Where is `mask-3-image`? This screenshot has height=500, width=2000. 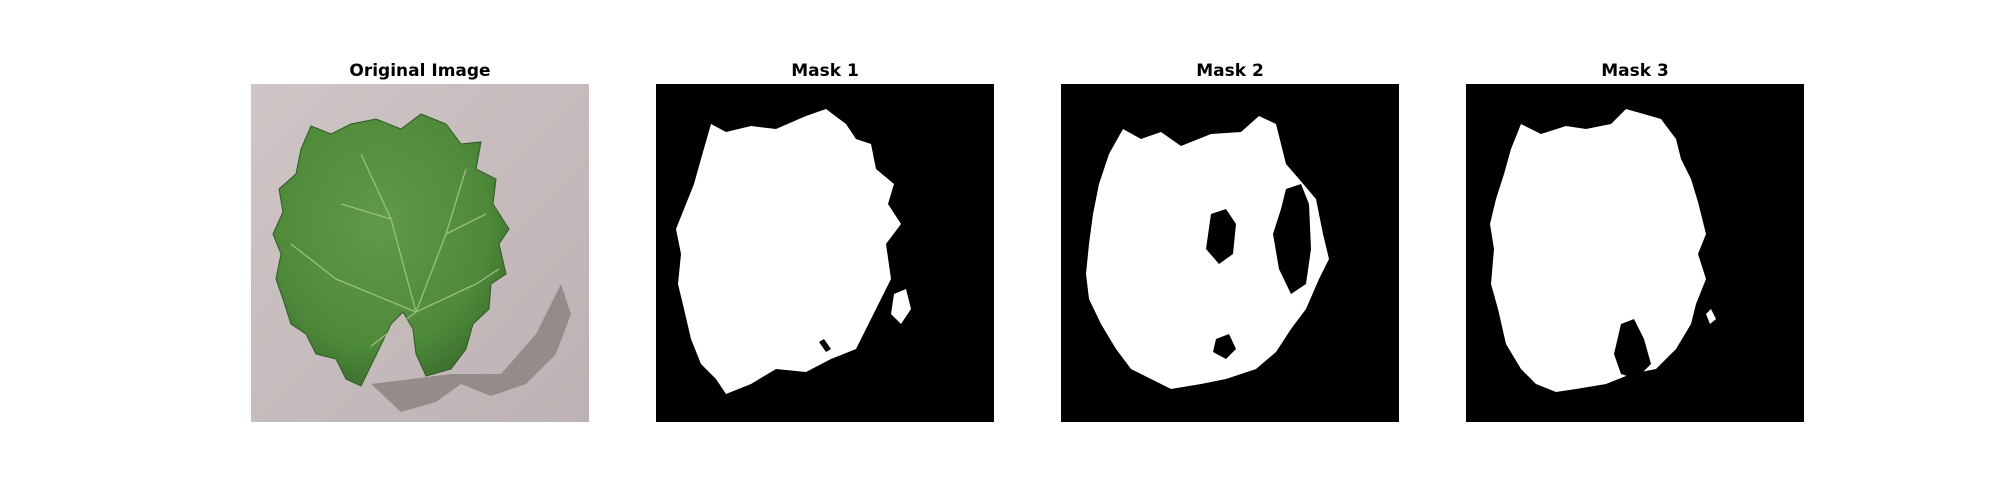 mask-3-image is located at coordinates (1635, 253).